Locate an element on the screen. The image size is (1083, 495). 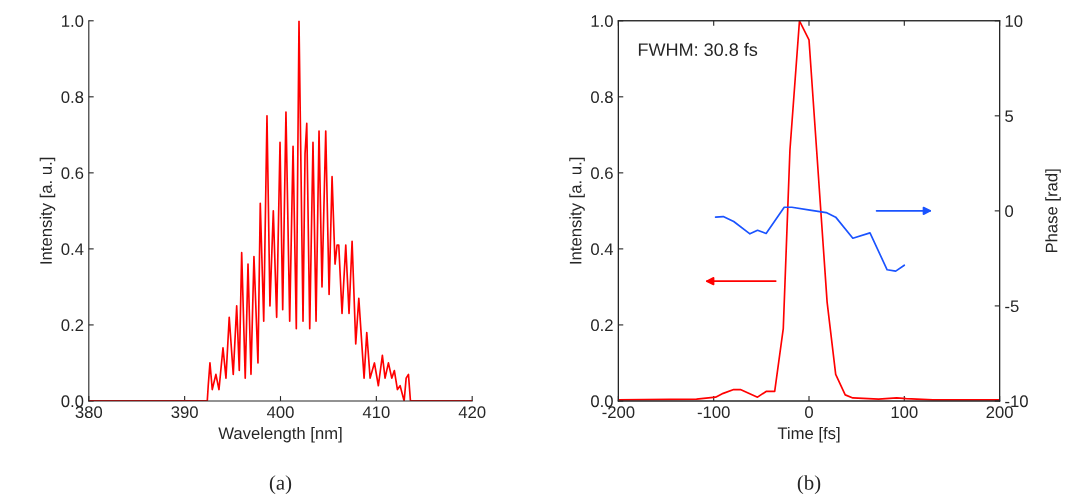
x-tick-label: 200 is located at coordinates (999, 412).